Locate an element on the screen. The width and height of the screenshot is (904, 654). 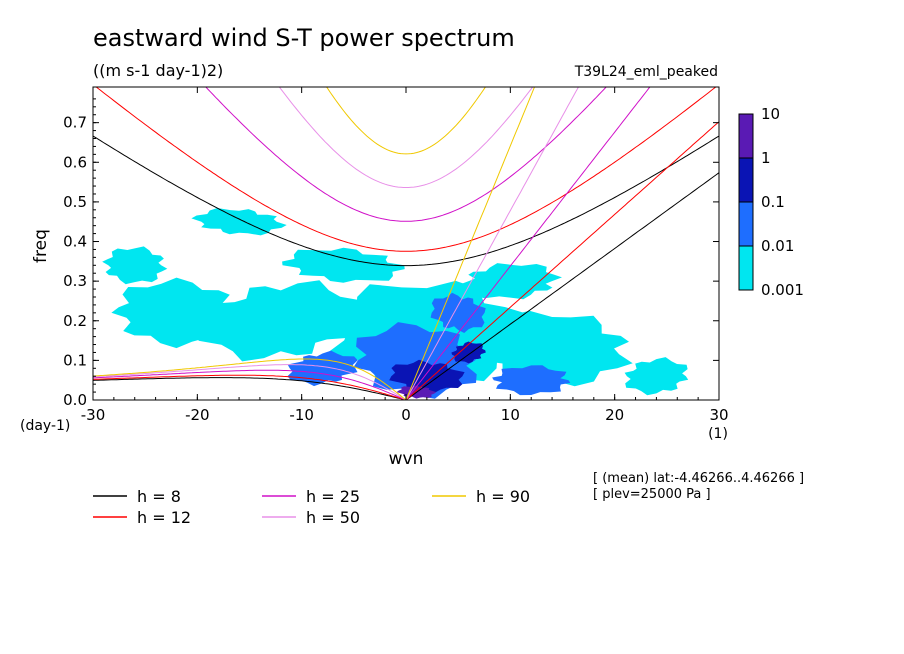
chart-units: ((m s-1 day-1)2) is located at coordinates (158, 70).